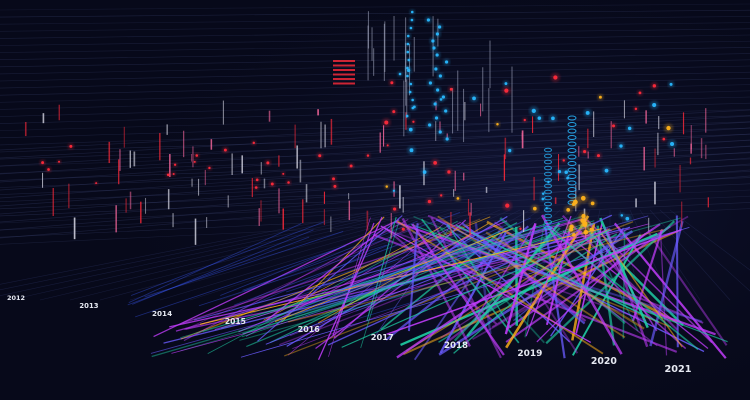  What do you see at coordinates (456, 346) in the screenshot?
I see `year-label-2018: 2018` at bounding box center [456, 346].